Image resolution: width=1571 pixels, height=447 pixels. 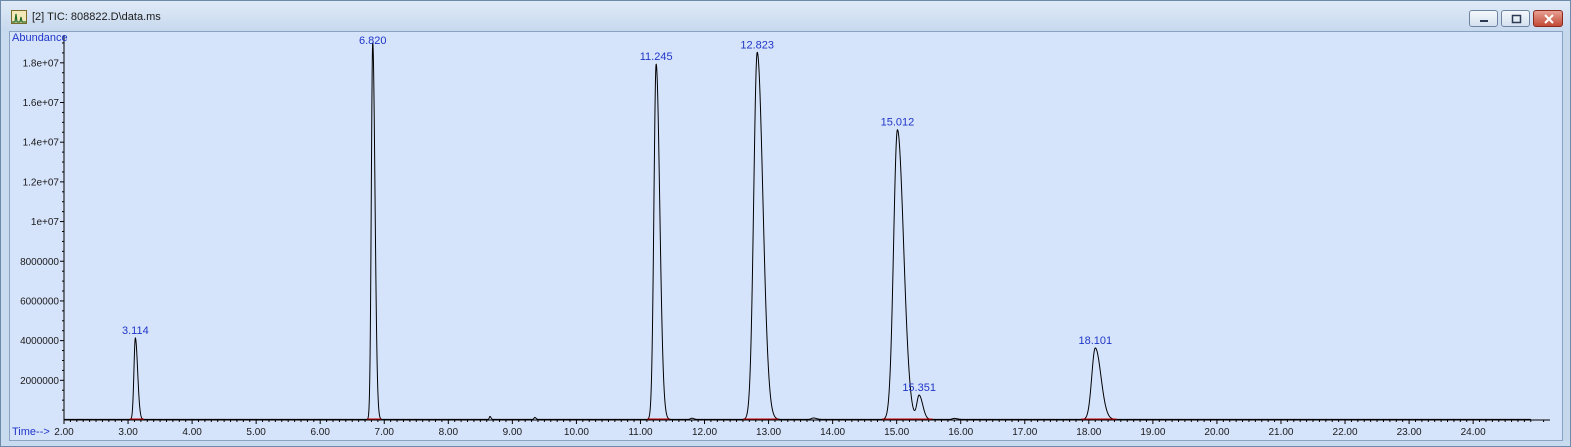 I want to click on maximize-icon, so click(x=1516, y=19).